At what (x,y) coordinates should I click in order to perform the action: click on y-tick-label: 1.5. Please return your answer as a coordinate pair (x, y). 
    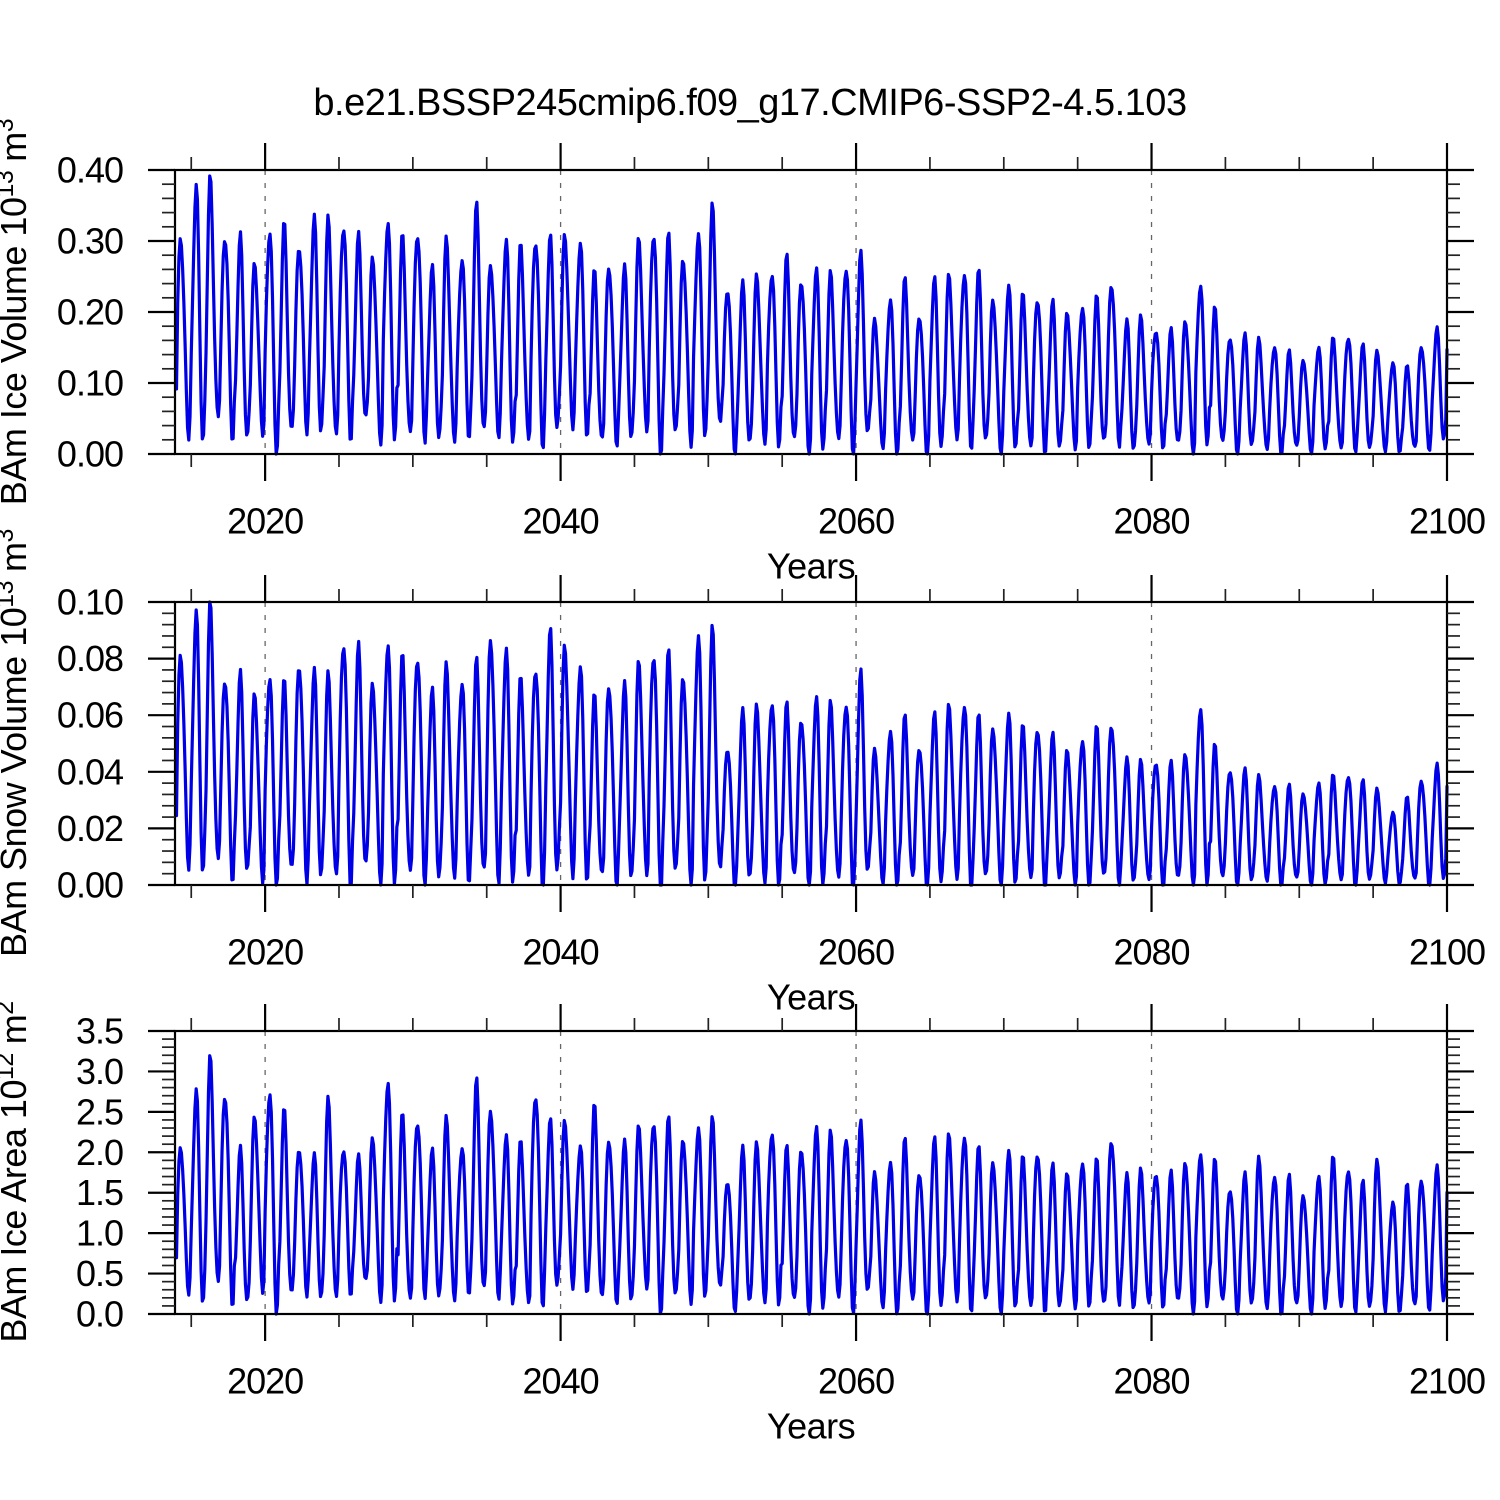
    Looking at the image, I should click on (99, 1192).